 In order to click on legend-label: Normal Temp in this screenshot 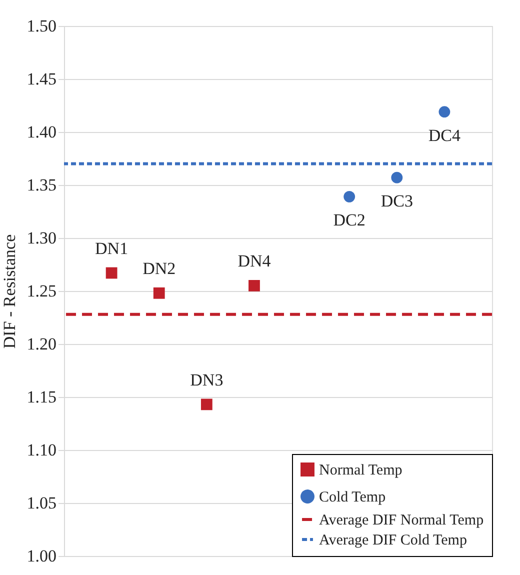, I will do `click(360, 470)`.